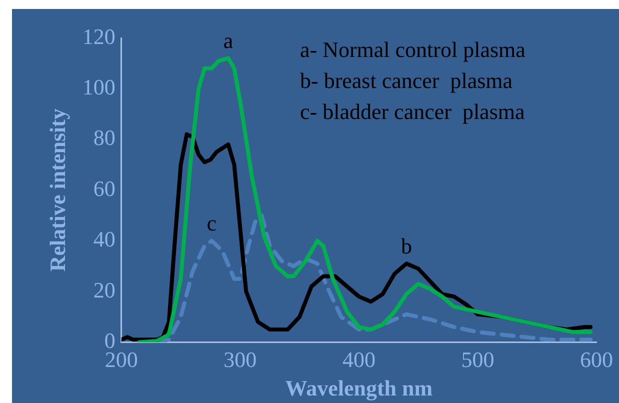  I want to click on y-tick-label: 100, so click(99, 87).